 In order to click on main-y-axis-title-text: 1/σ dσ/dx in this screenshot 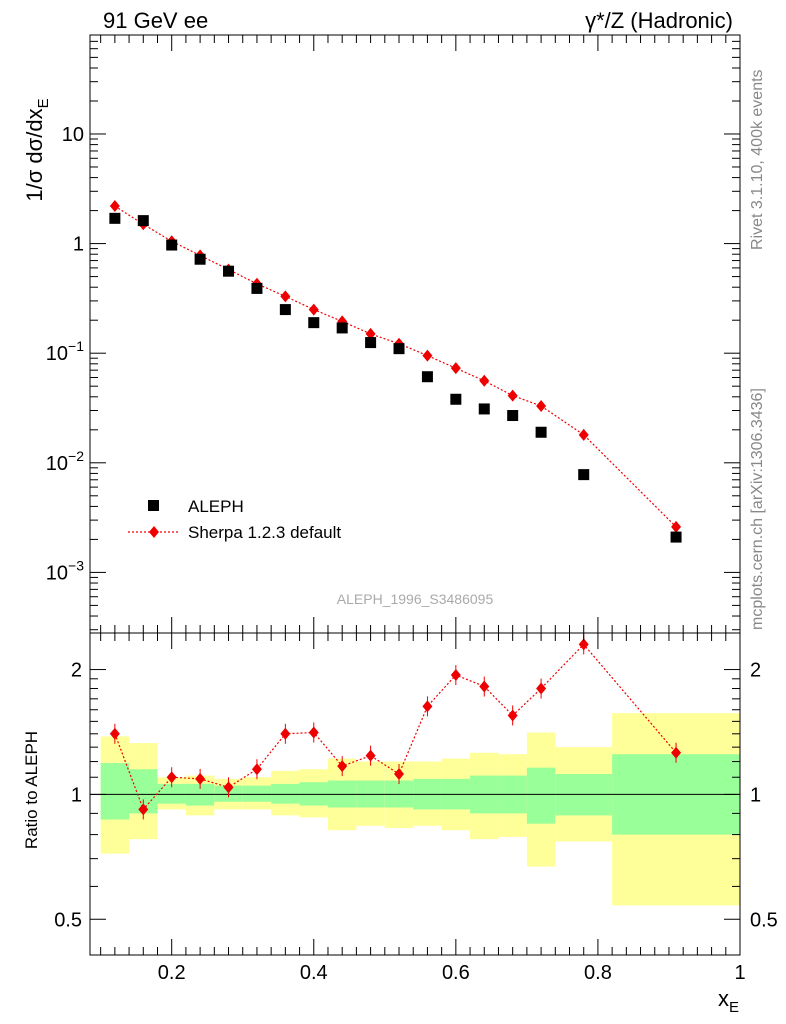, I will do `click(34, 154)`.